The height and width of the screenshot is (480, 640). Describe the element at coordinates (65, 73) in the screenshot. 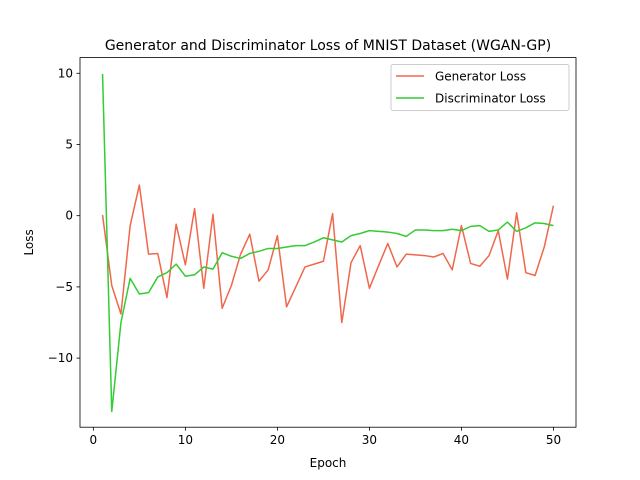

I see `y-tick-label: 10` at that location.